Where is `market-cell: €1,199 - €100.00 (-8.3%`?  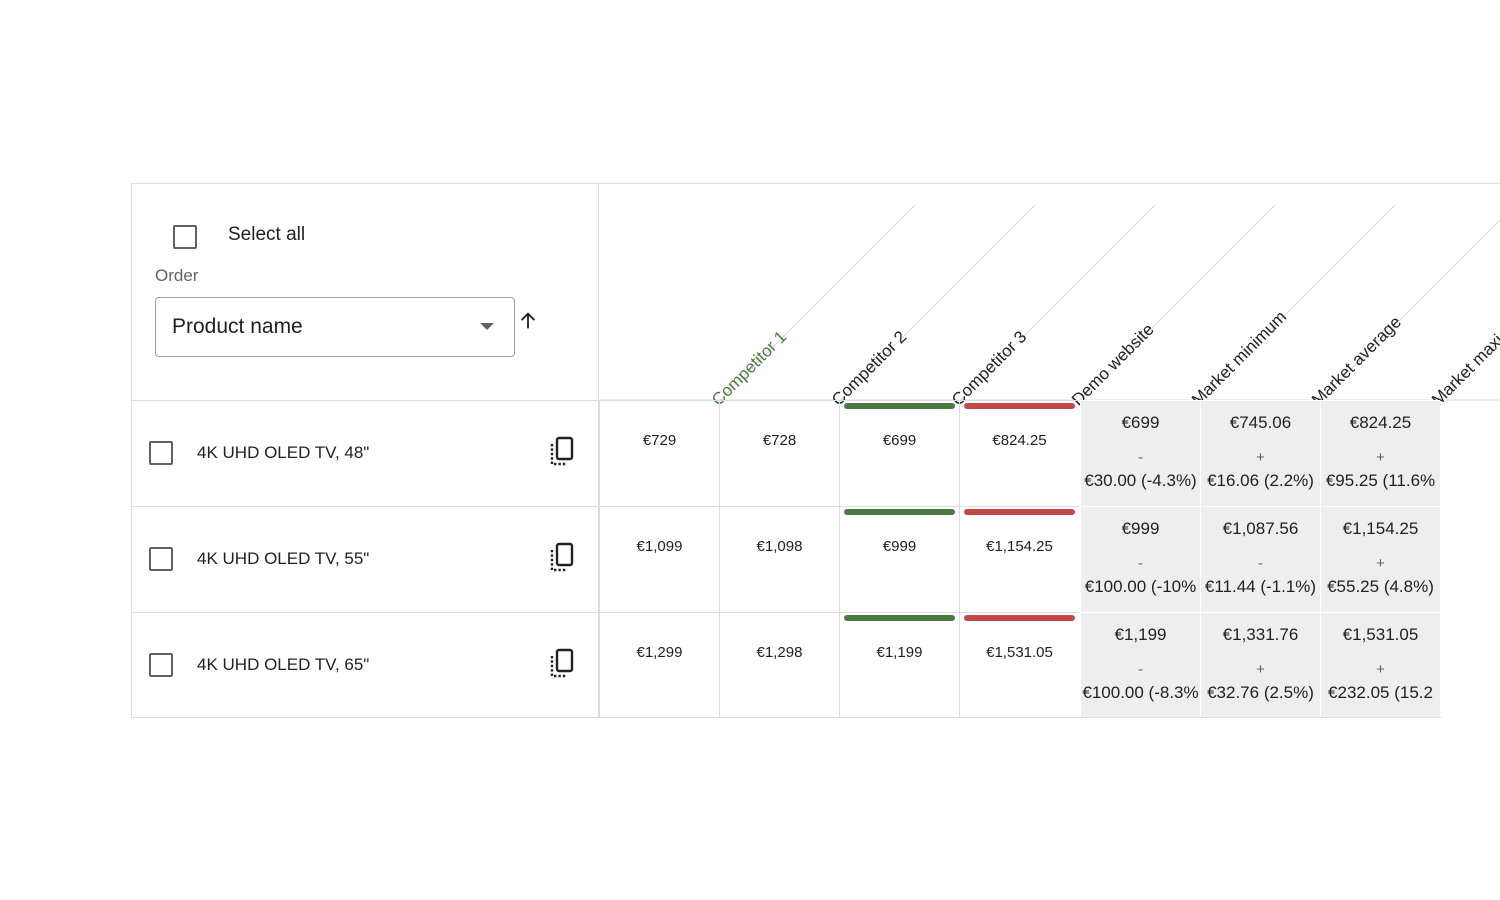
market-cell: €1,199 - €100.00 (-8.3% is located at coordinates (1140, 665).